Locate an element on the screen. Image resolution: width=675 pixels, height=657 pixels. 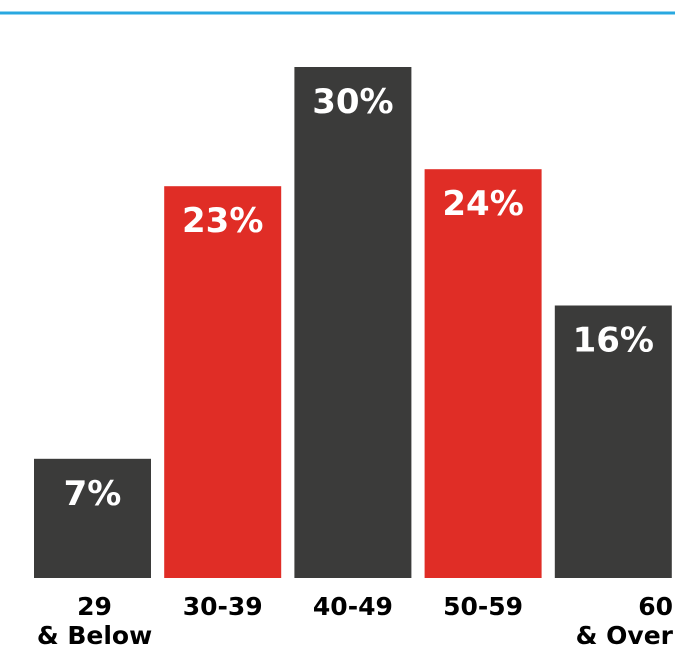
value-label-5: 16% is located at coordinates (613, 341).